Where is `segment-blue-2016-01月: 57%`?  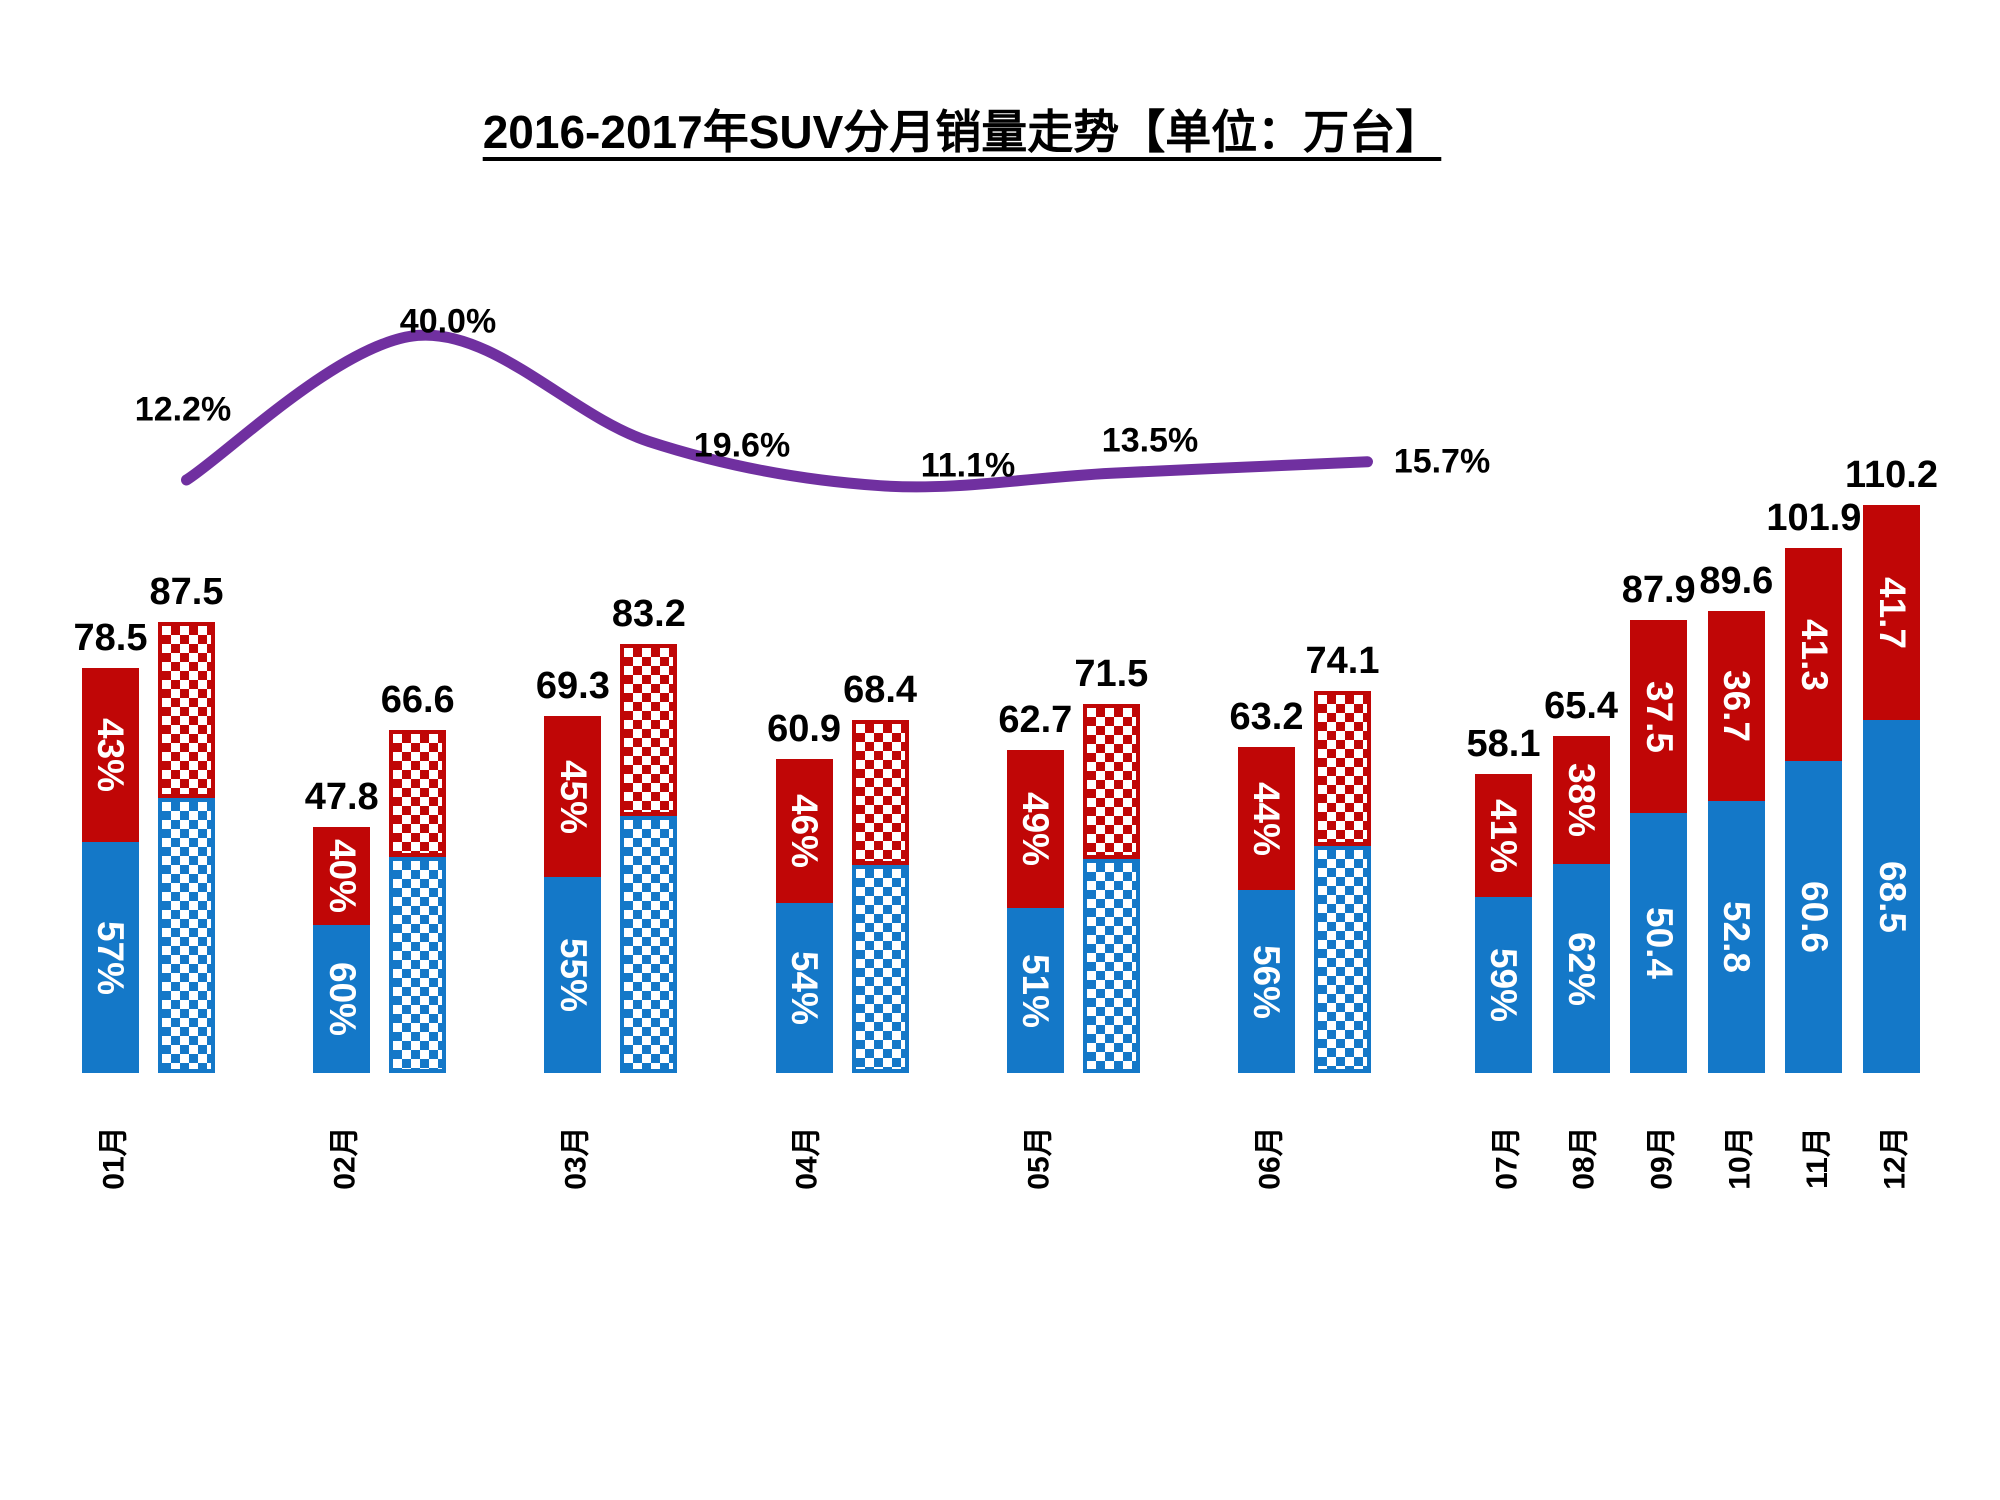 segment-blue-2016-01月: 57% is located at coordinates (110, 957).